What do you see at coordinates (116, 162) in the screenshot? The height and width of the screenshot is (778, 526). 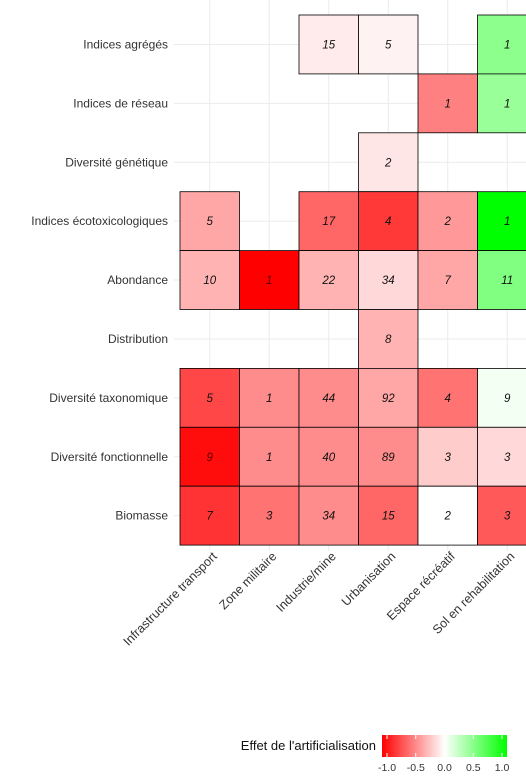 I see `y-tick-label: Diversité génétique` at bounding box center [116, 162].